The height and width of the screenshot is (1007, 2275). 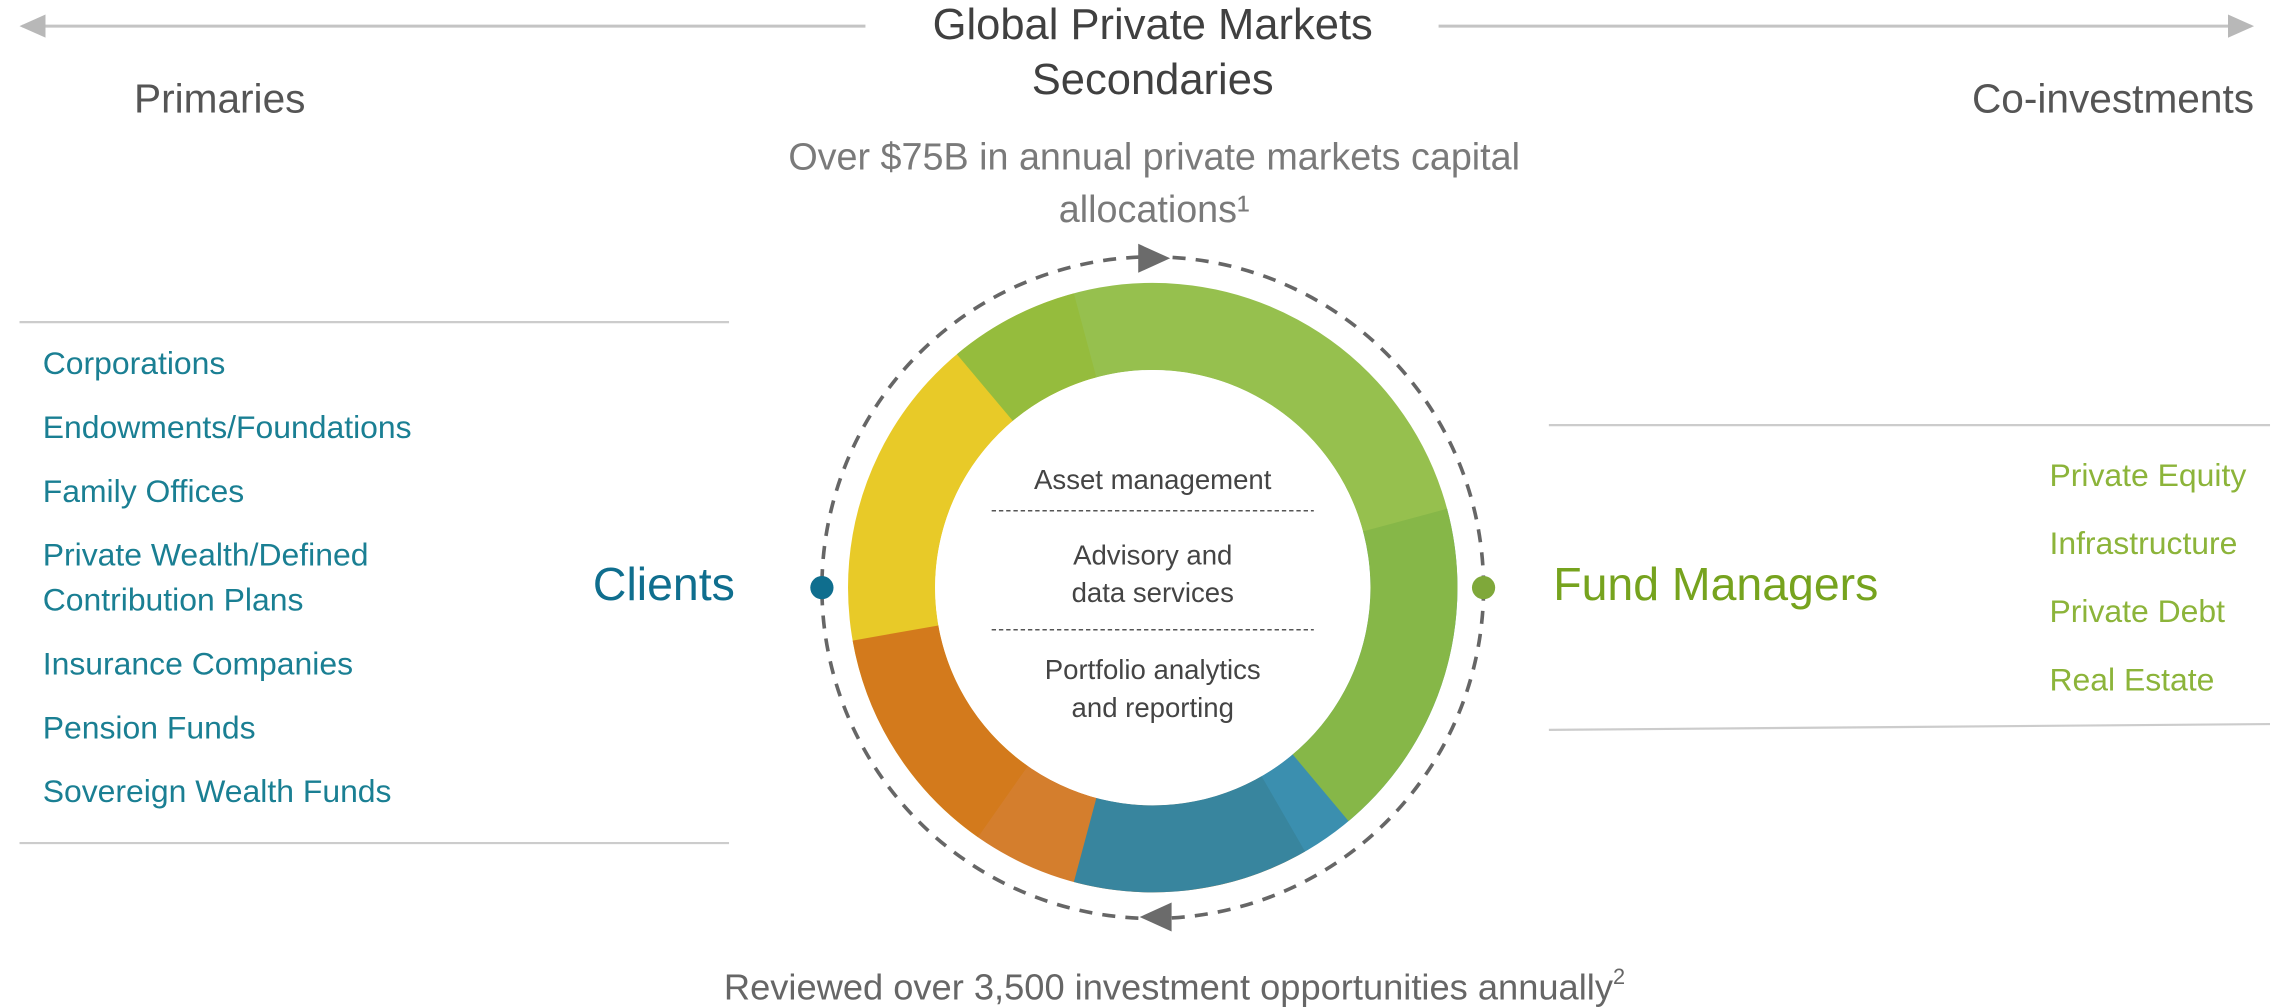 What do you see at coordinates (822, 588) in the screenshot?
I see `clients-dot` at bounding box center [822, 588].